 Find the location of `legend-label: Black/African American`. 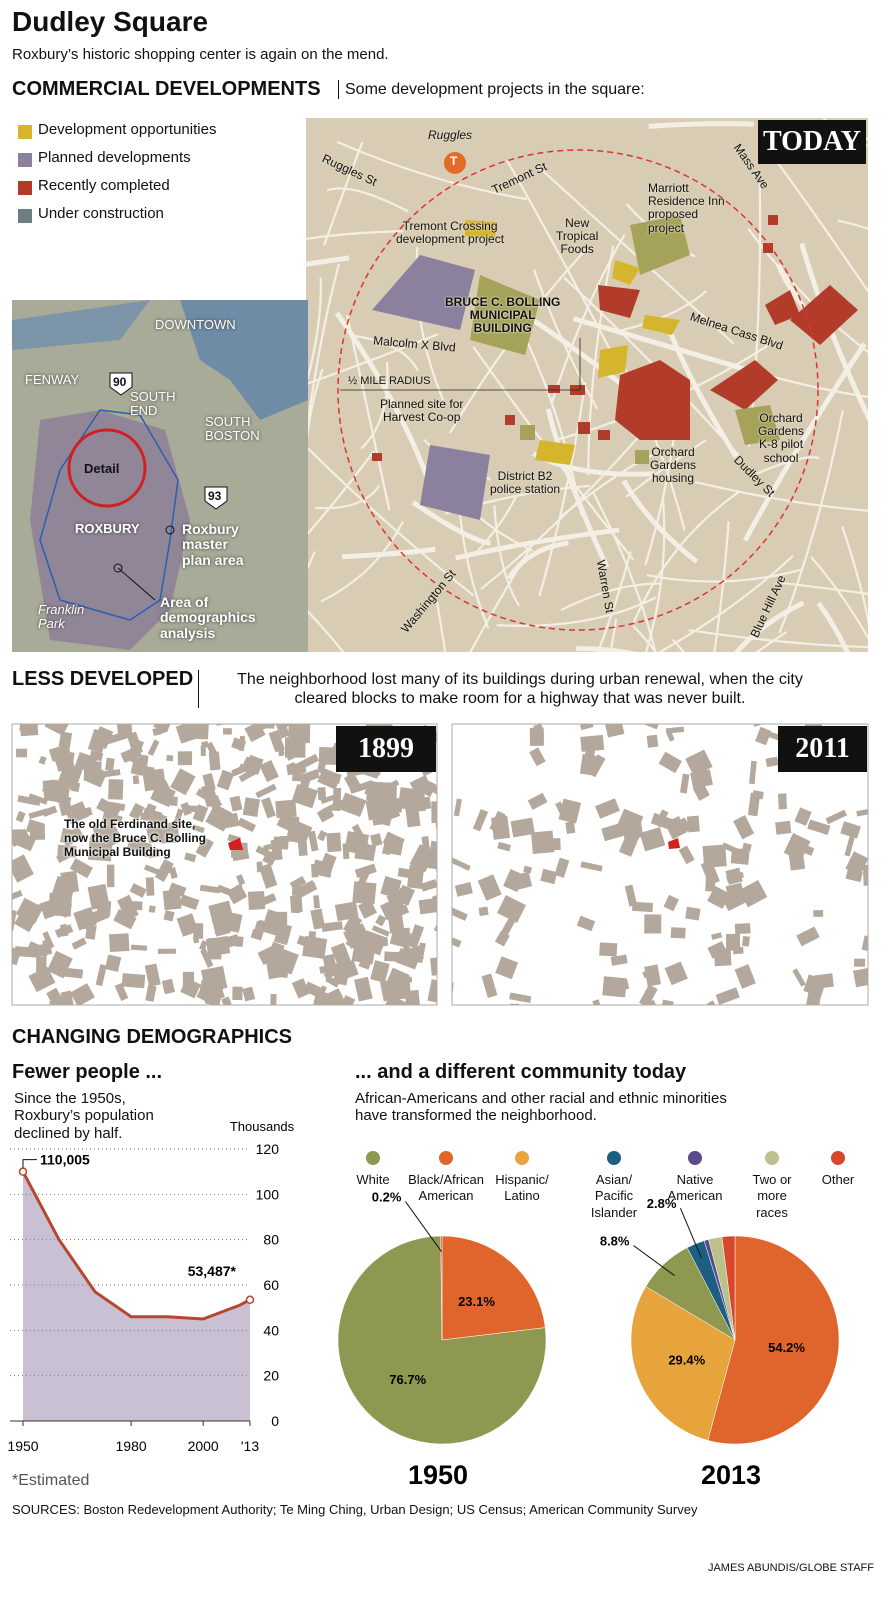

legend-label: Black/African American is located at coordinates (446, 1188).